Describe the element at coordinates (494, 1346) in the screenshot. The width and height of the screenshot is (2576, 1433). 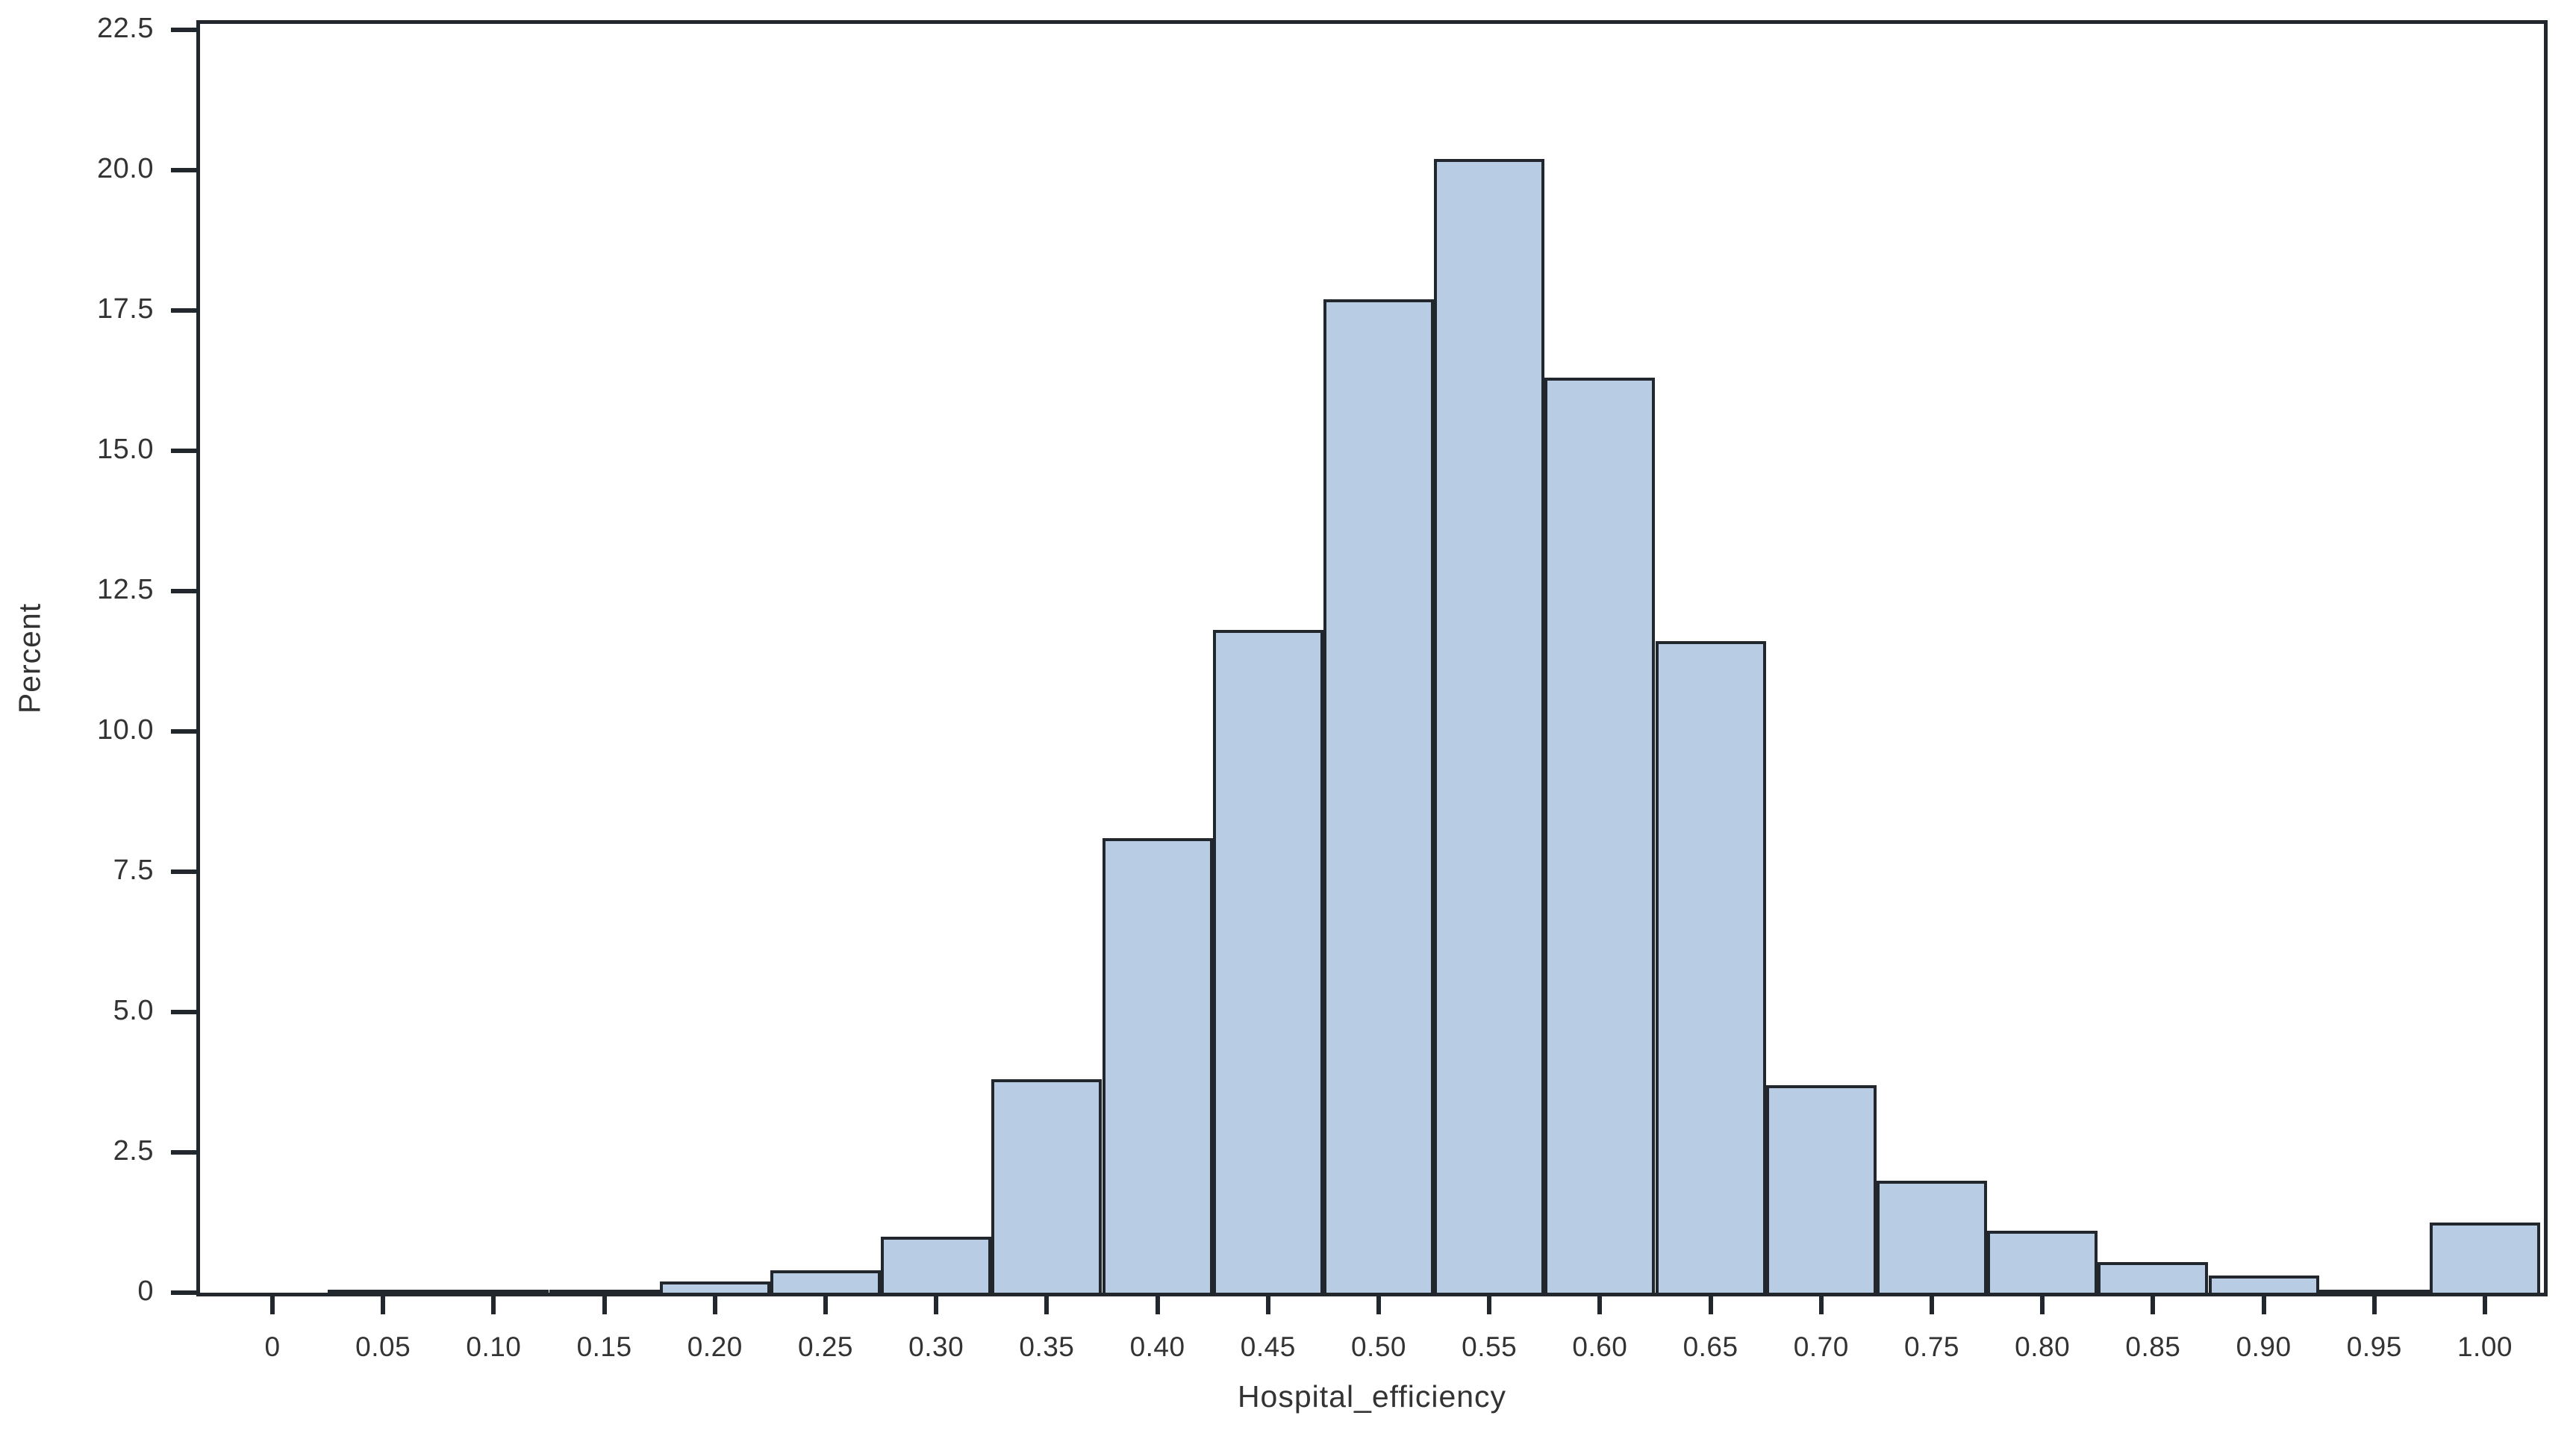
I see `x-axis-tick-label: 0.10` at that location.